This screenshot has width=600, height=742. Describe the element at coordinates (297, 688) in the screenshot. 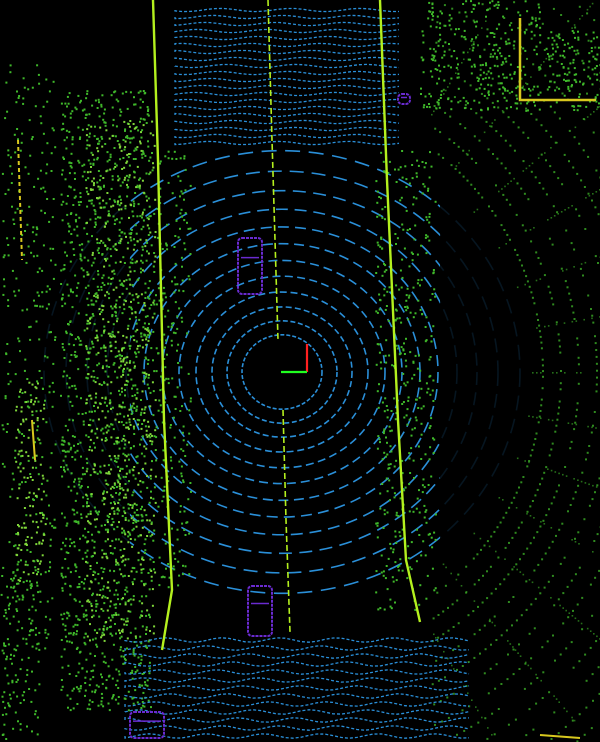

I see `near-road-scan-lines` at that location.